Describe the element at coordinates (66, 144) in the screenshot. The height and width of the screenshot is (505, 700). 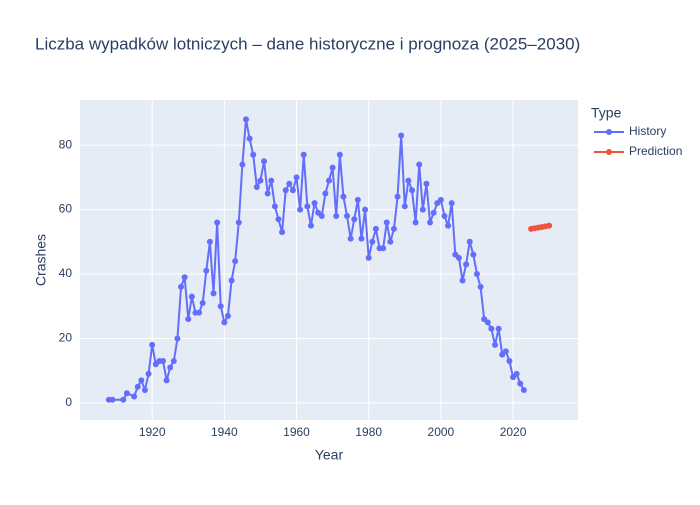
I see `y-tick-label: 80` at that location.